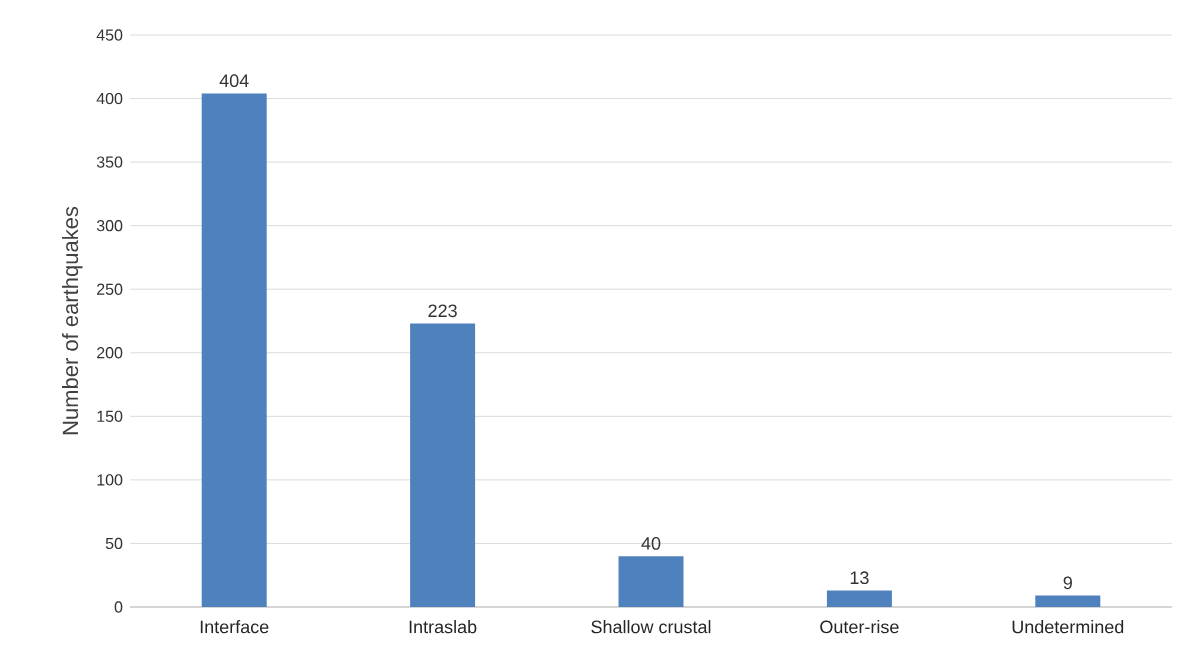  I want to click on y-tick-label: 400, so click(109, 98).